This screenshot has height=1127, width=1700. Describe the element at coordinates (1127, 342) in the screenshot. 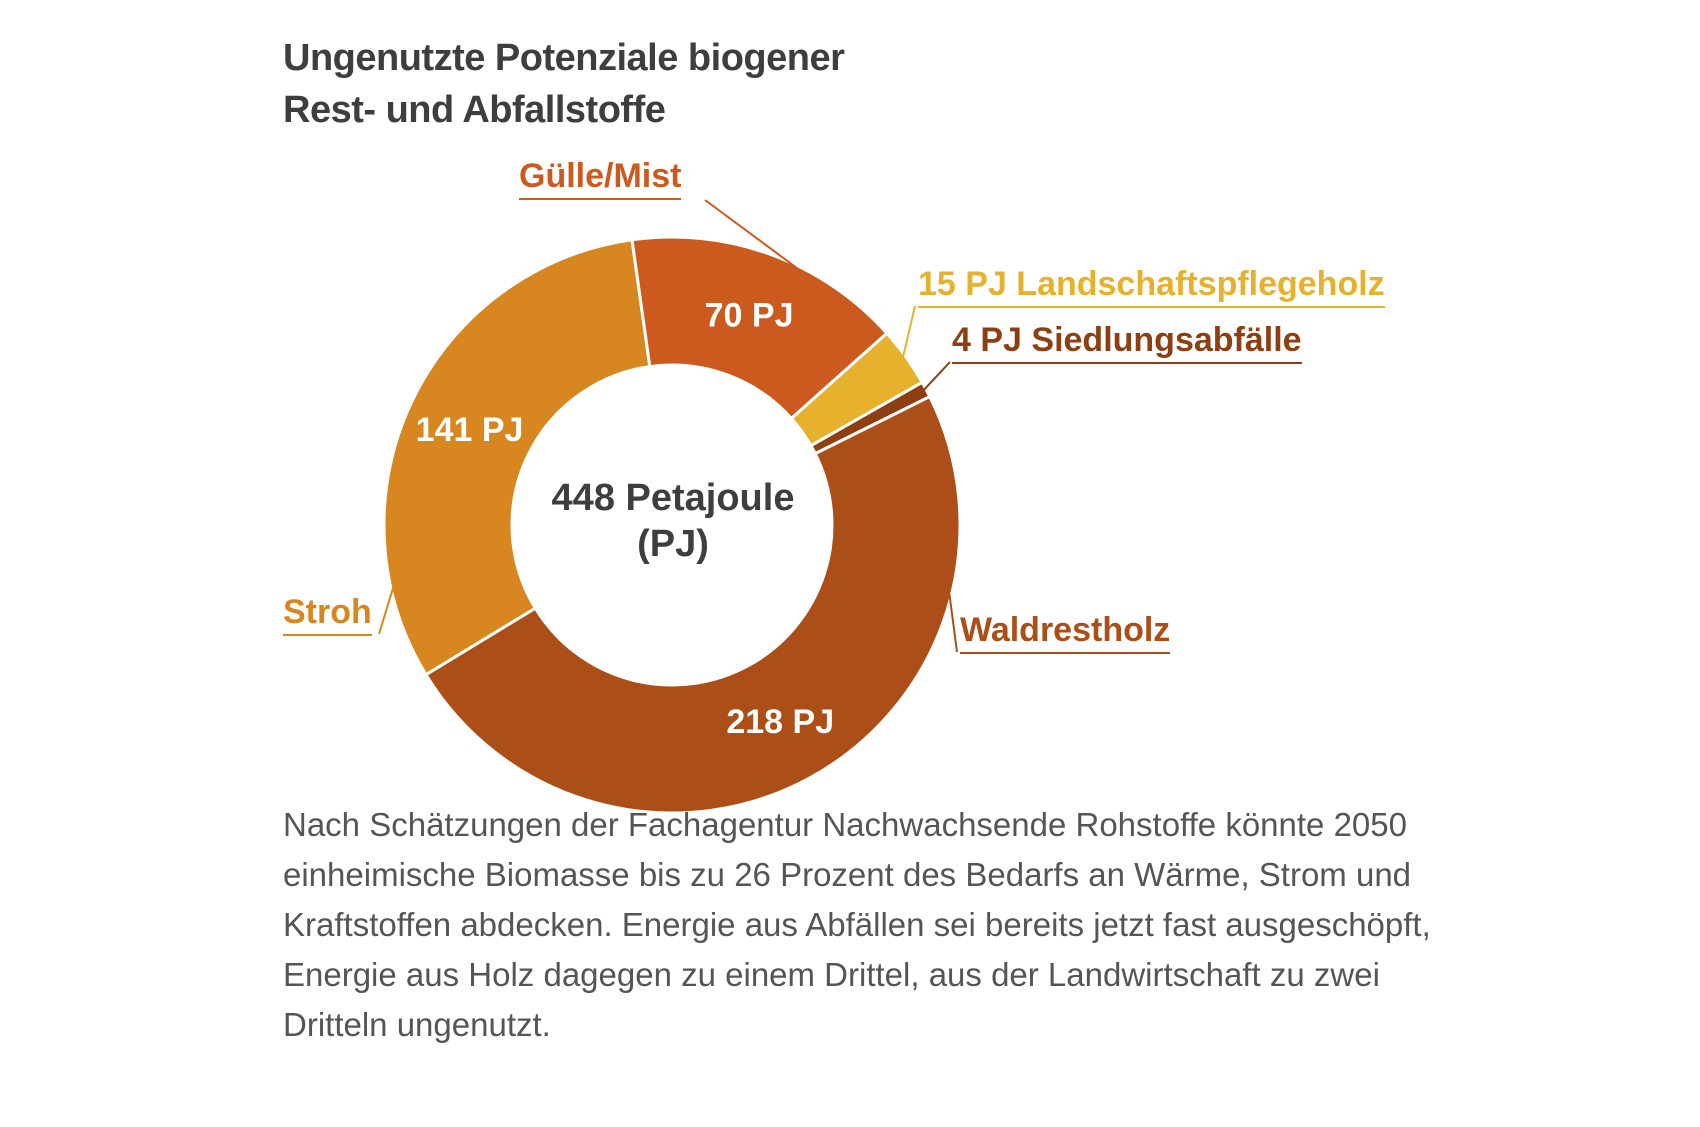

I see `callout-siedlungsabfaelle: 4 PJ Siedlungsabfälle` at that location.